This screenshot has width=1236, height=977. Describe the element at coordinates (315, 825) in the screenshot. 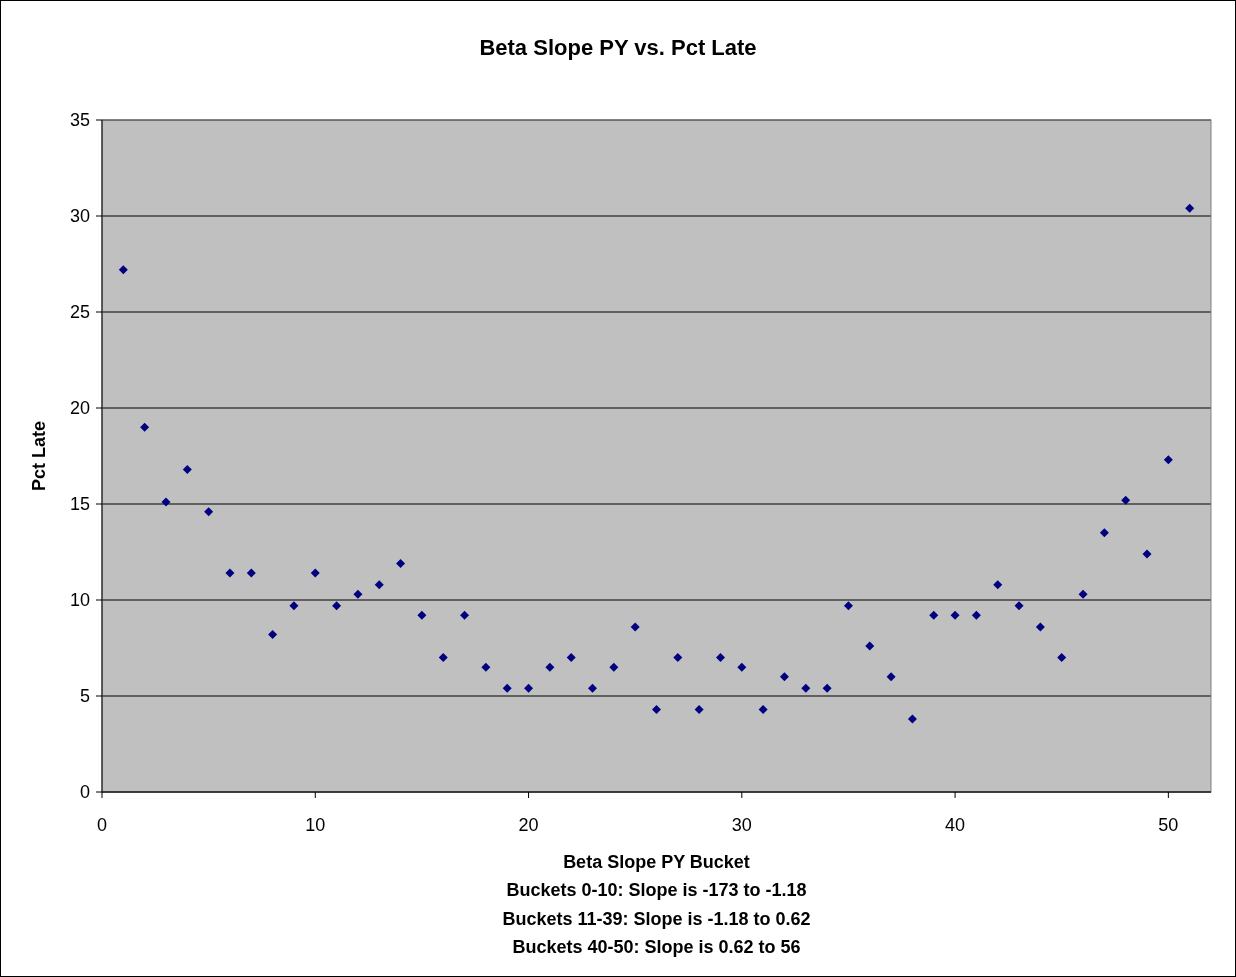

I see `x-tick-label: 10` at that location.